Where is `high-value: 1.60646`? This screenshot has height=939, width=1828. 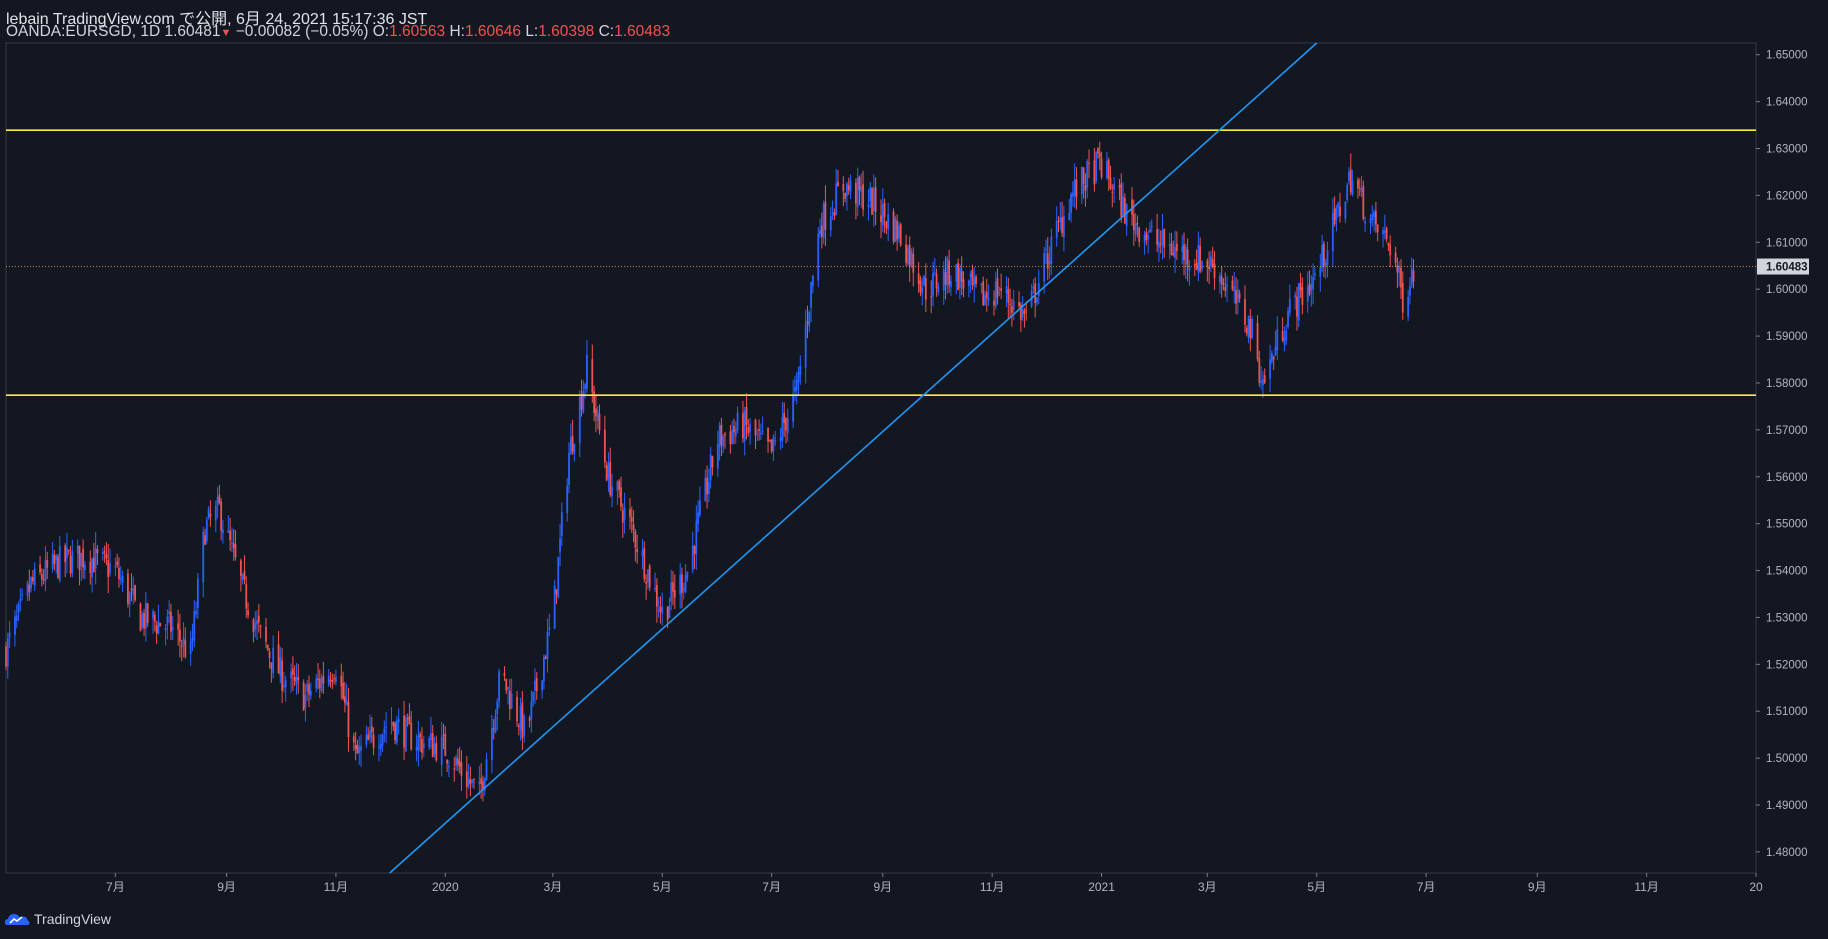 high-value: 1.60646 is located at coordinates (492, 31).